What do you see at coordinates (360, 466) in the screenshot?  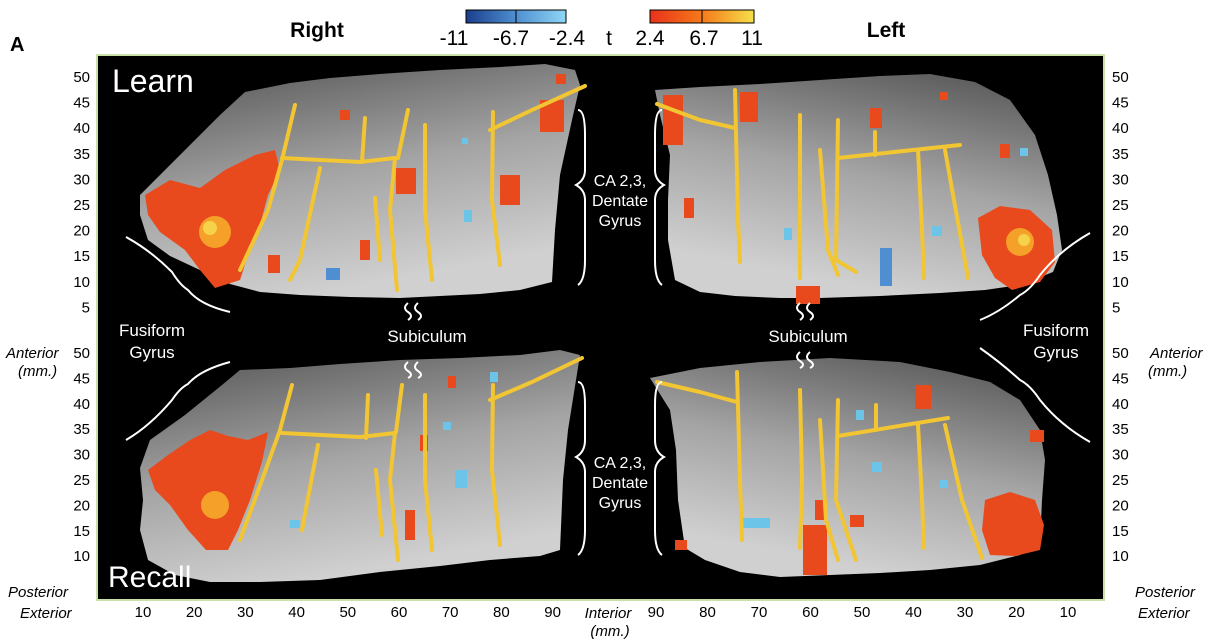 I see `flatmap-right-recall` at bounding box center [360, 466].